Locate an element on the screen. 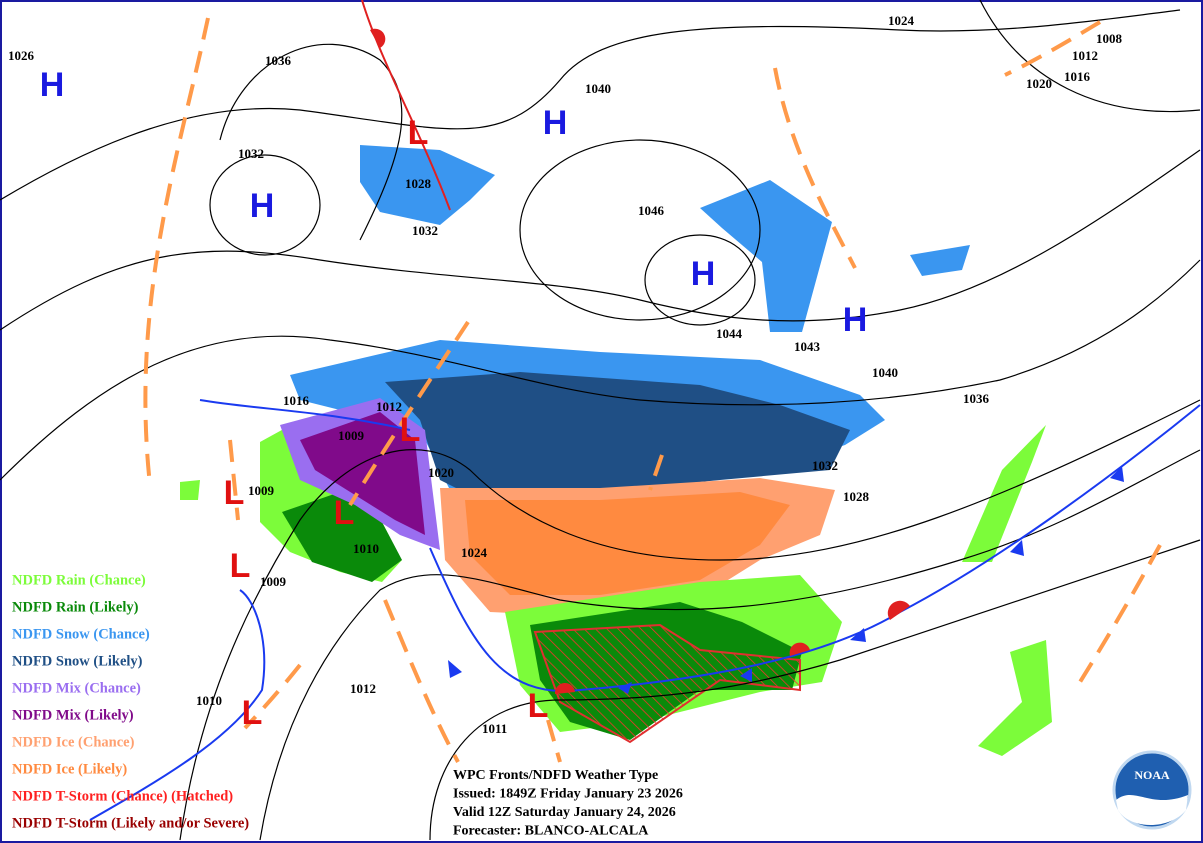 This screenshot has width=1203, height=843. ice-likely is located at coordinates (627, 543).